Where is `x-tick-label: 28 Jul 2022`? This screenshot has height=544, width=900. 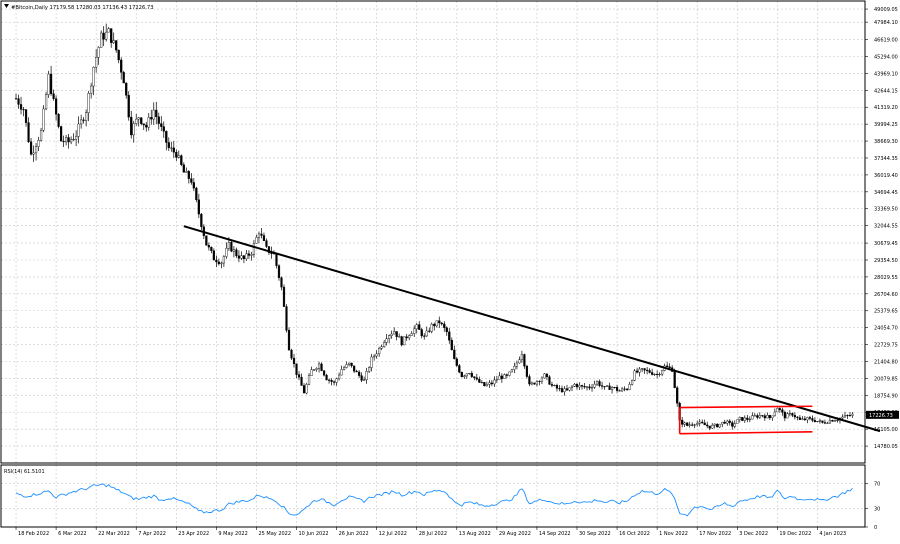 x-tick-label: 28 Jul 2022 is located at coordinates (433, 534).